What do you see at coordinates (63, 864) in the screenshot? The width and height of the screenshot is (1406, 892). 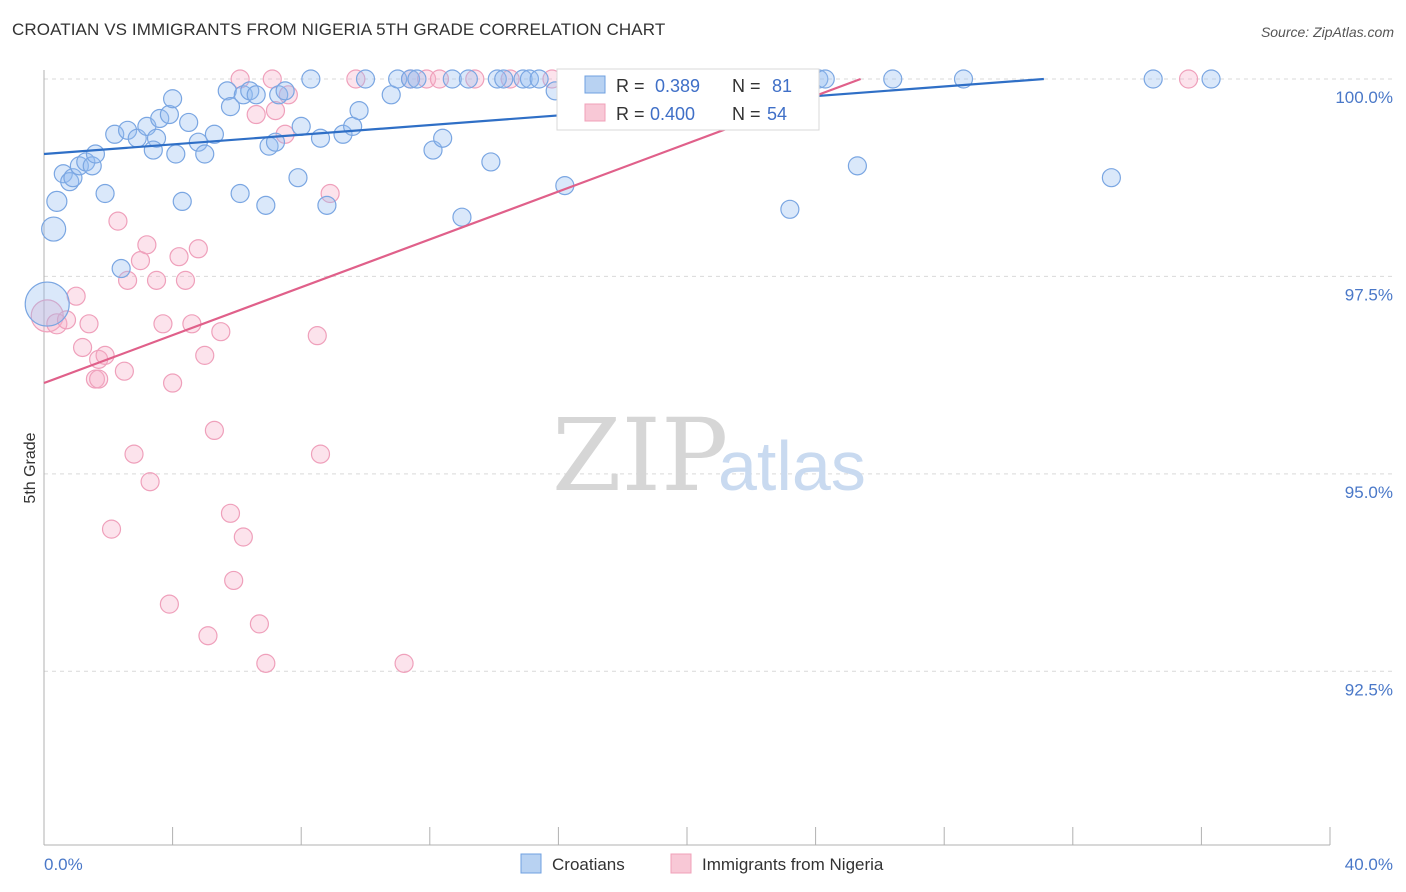 I see `x-tick-label-0: 0.0%` at bounding box center [63, 864].